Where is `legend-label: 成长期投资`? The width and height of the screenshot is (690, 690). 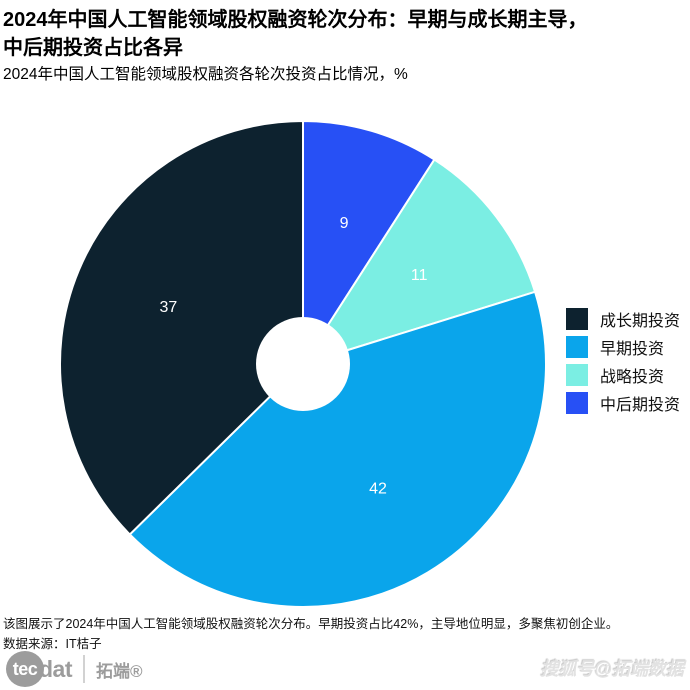 legend-label: 成长期投资 is located at coordinates (640, 321).